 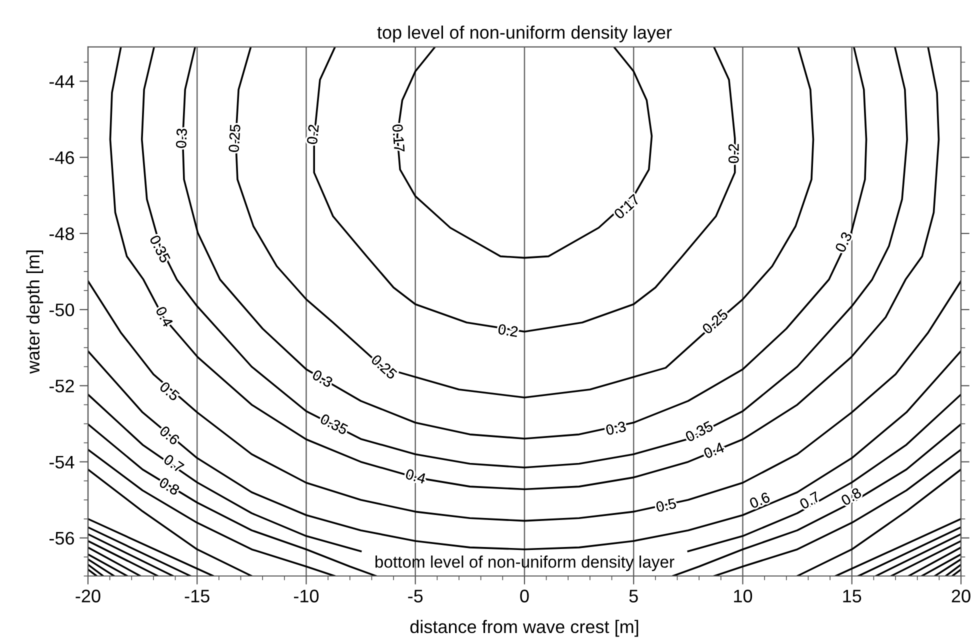 What do you see at coordinates (524, 628) in the screenshot?
I see `x-axis-title: distance from wave crest [m]` at bounding box center [524, 628].